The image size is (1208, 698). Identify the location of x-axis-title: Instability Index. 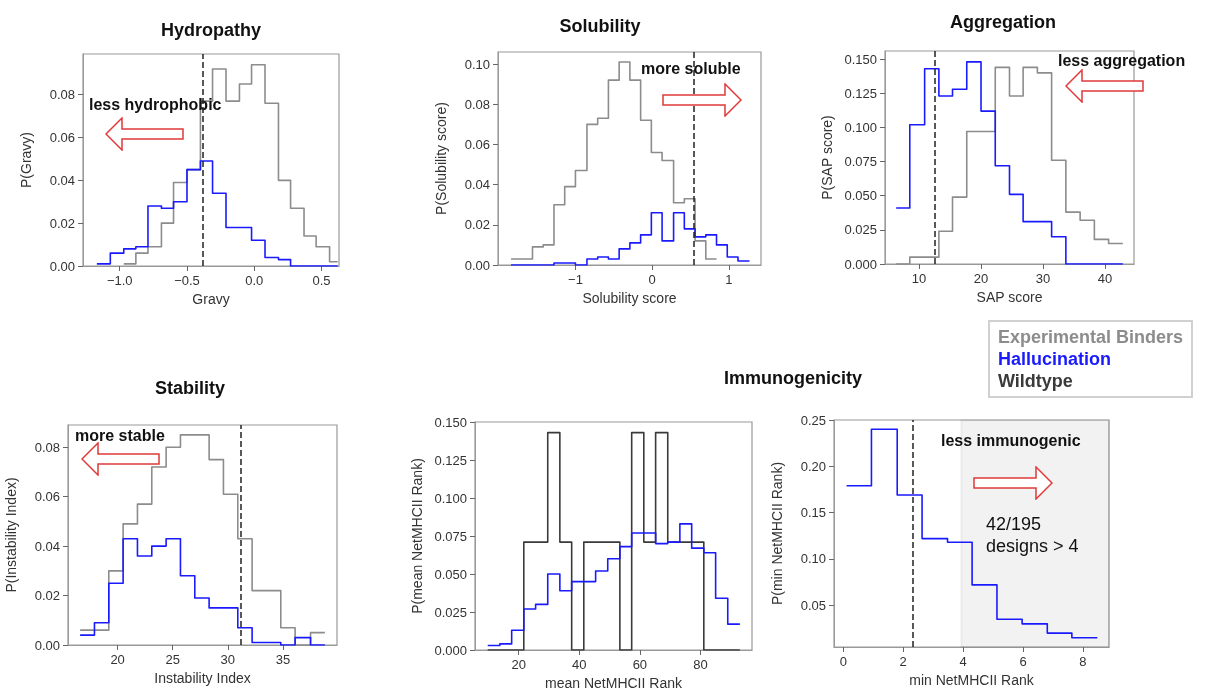
(202, 678).